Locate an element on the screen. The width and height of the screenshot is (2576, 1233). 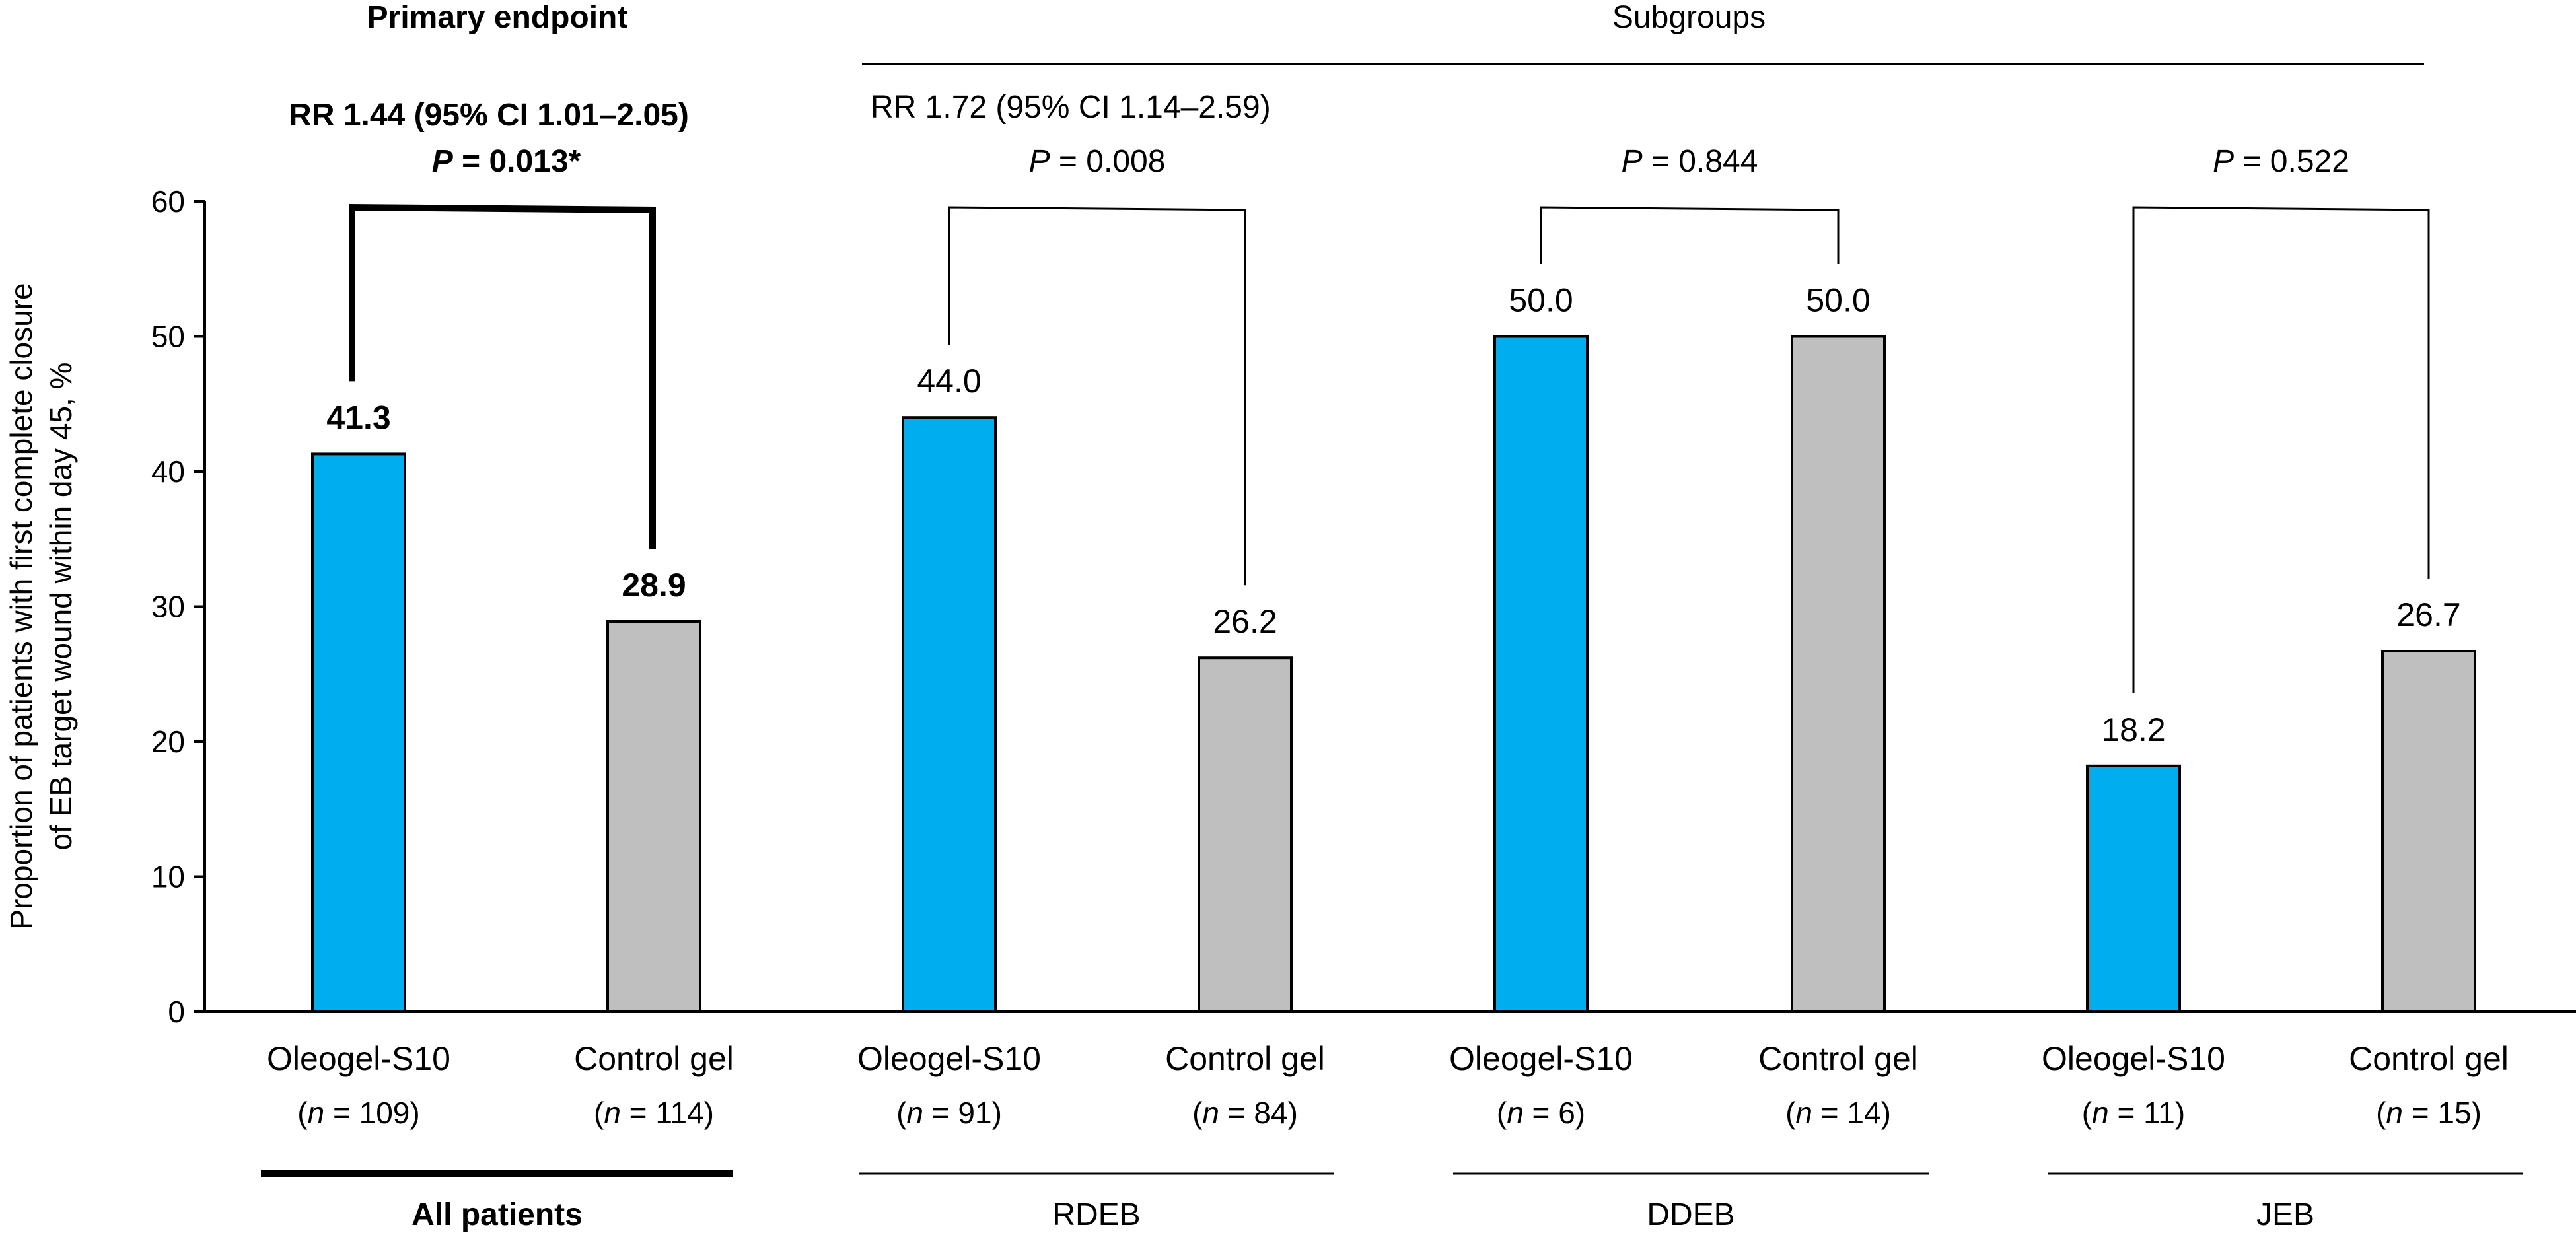
x-category-n: (n = 84) is located at coordinates (1245, 1113).